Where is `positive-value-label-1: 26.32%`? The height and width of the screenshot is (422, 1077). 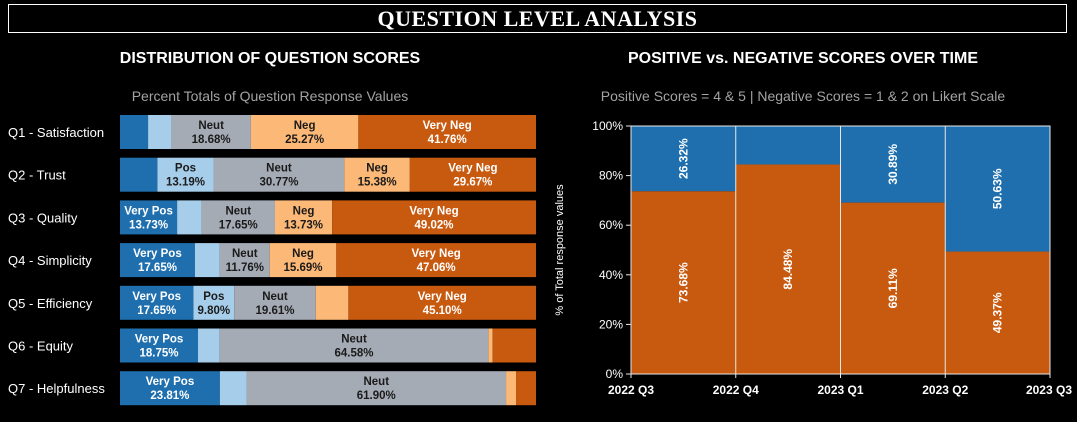
positive-value-label-1: 26.32% is located at coordinates (683, 158).